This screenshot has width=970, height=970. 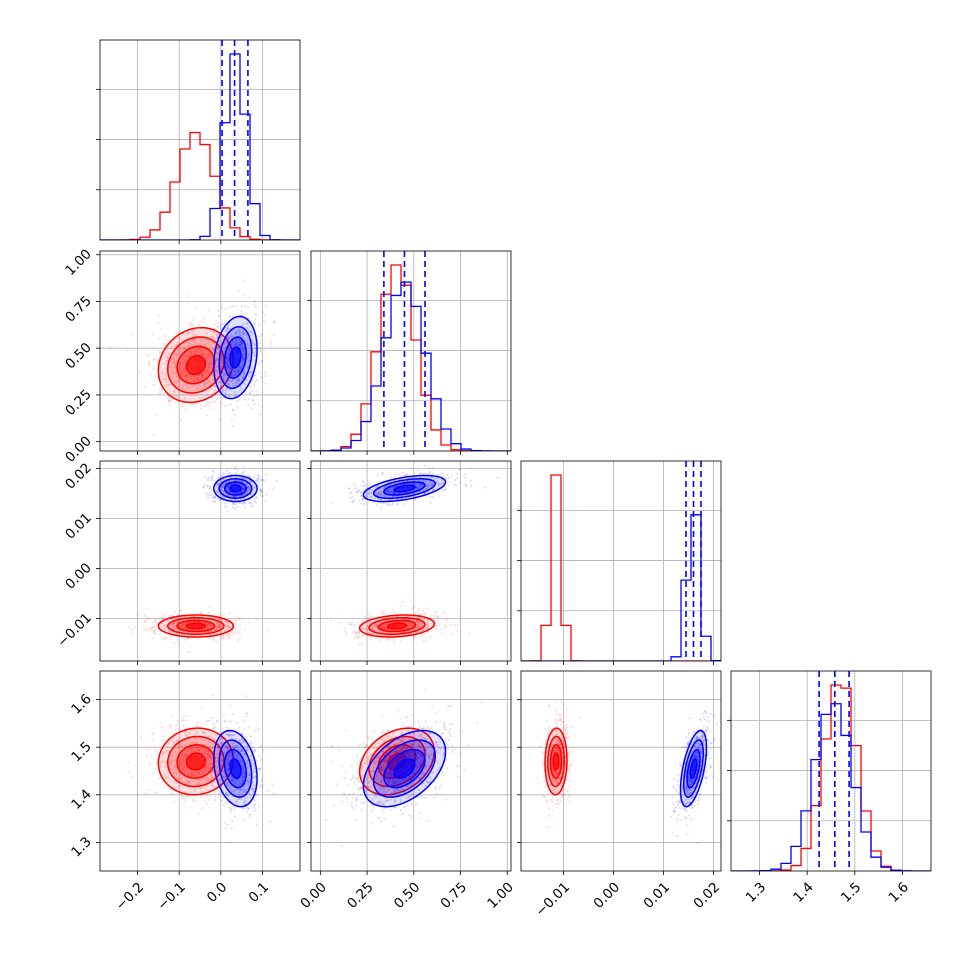 I want to click on y-tick-label: 0.75, so click(x=78, y=309).